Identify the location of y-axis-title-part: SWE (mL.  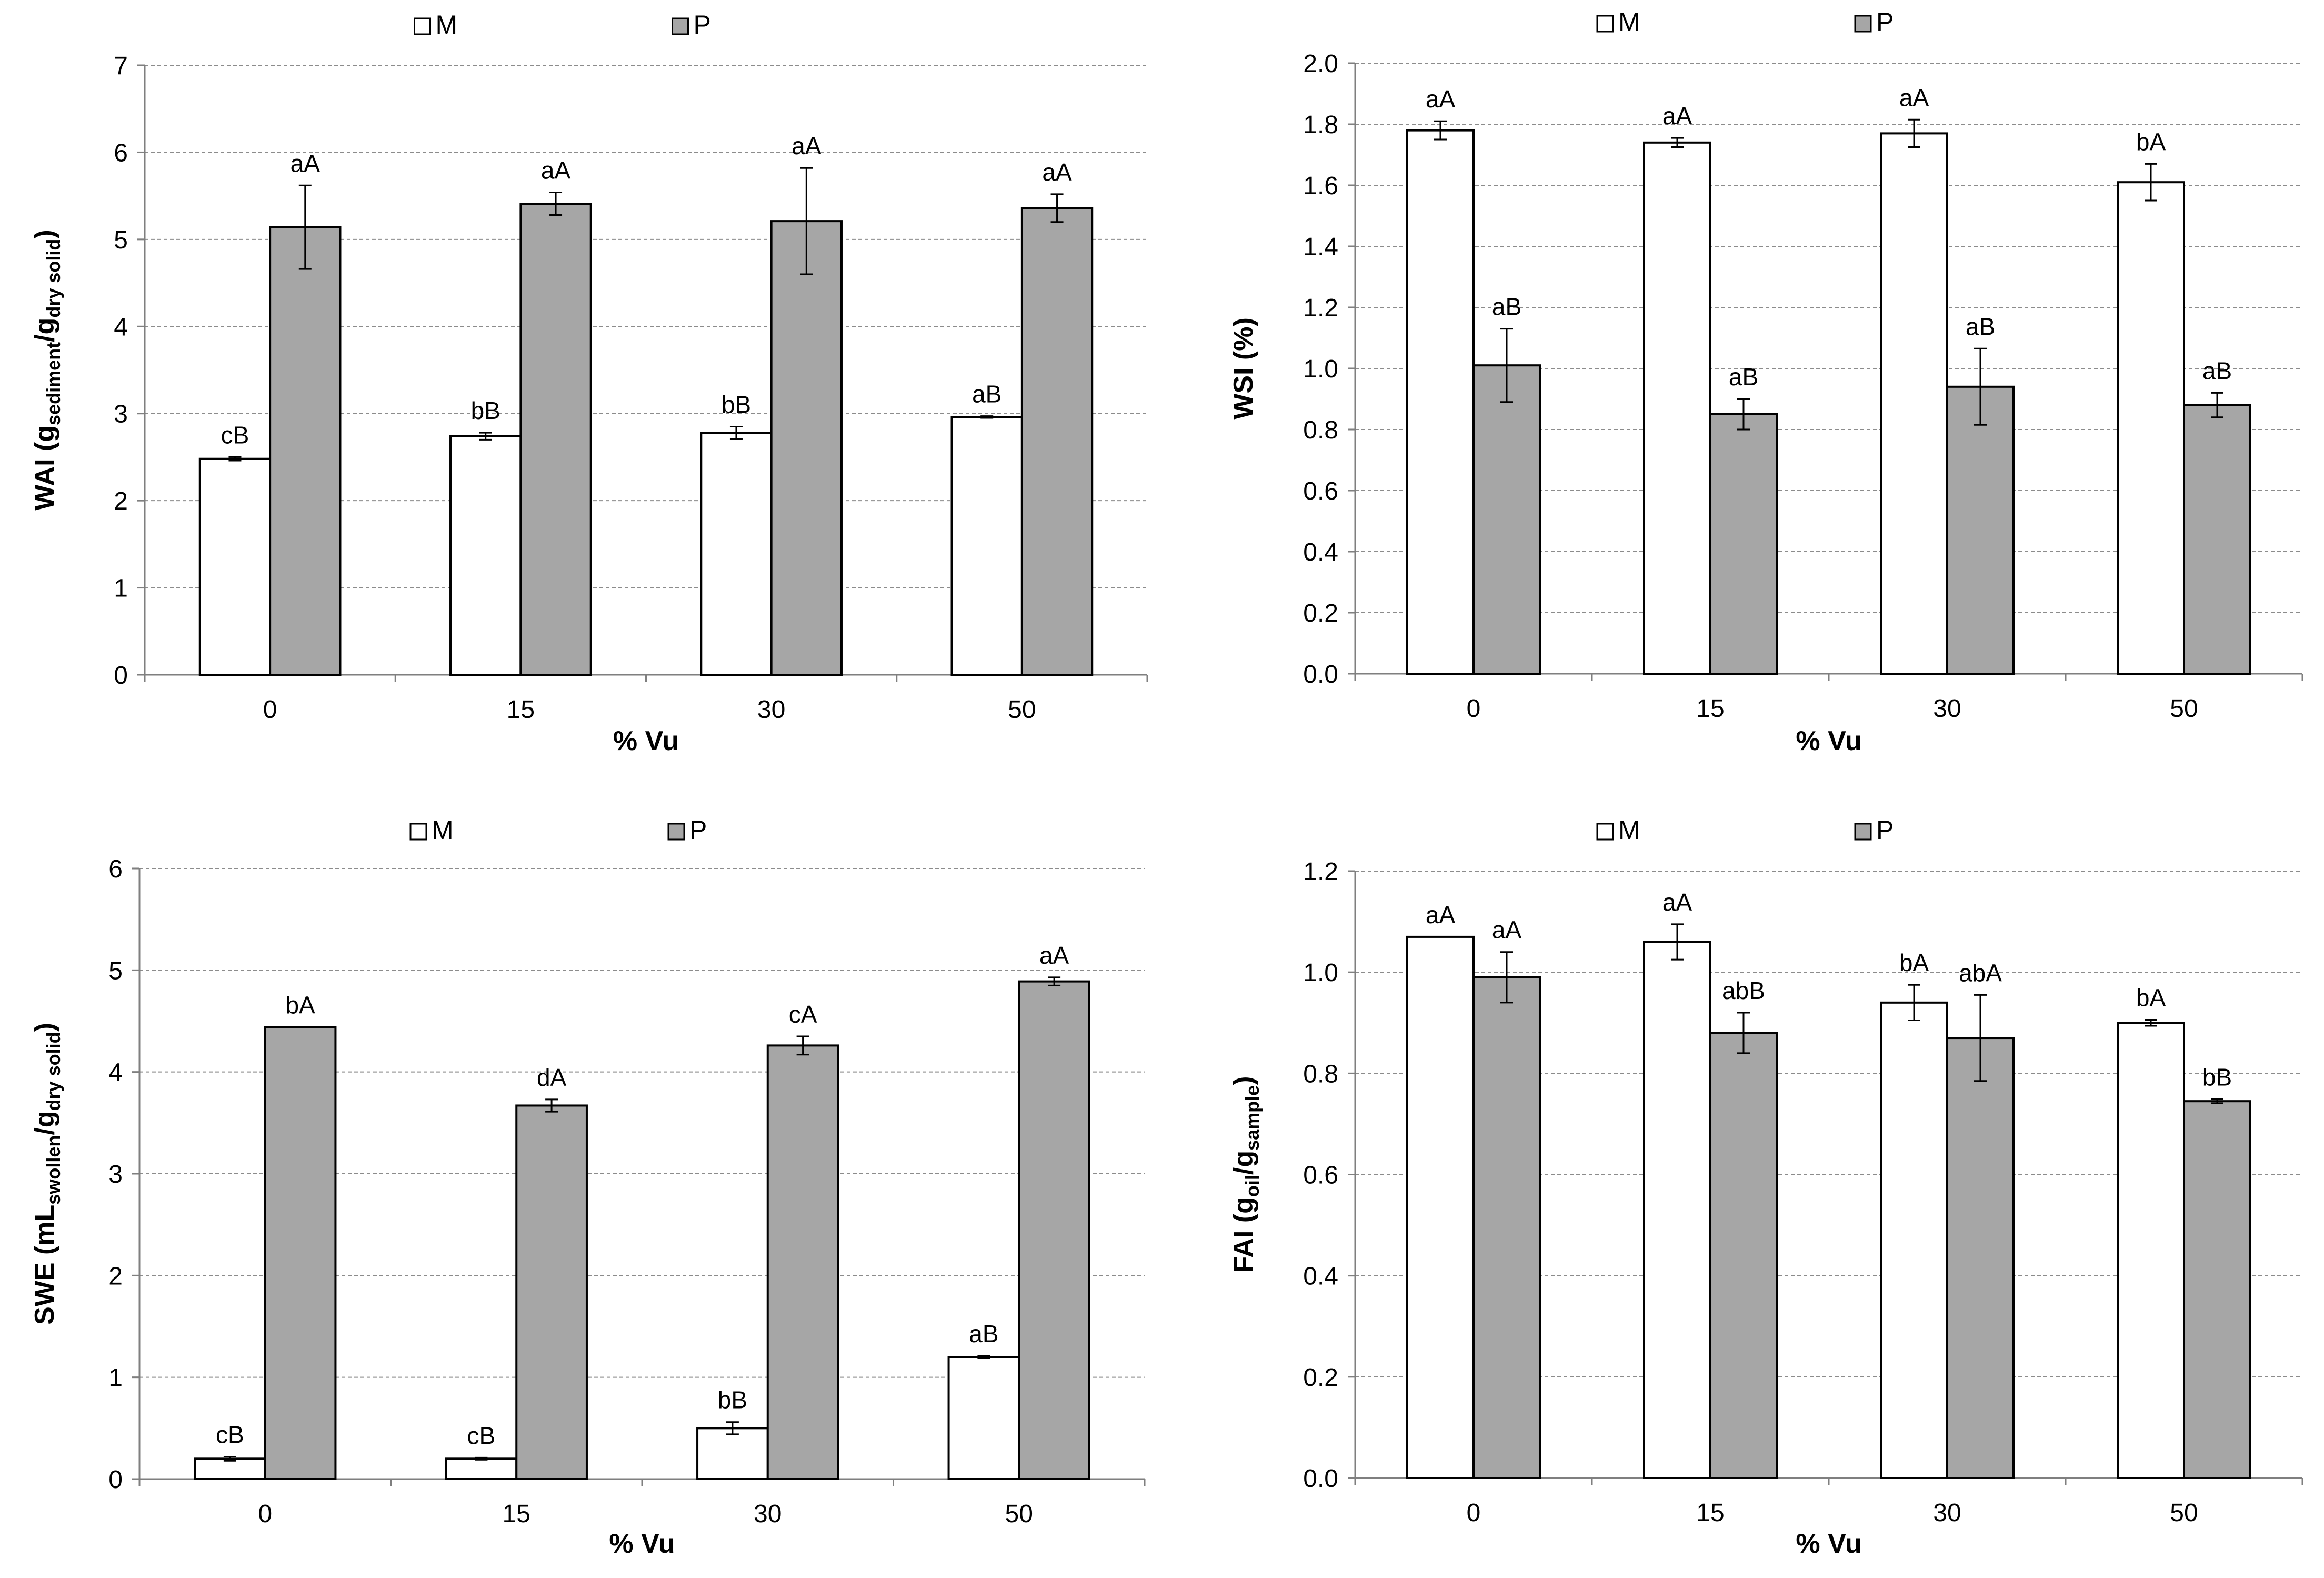
(44, 1265).